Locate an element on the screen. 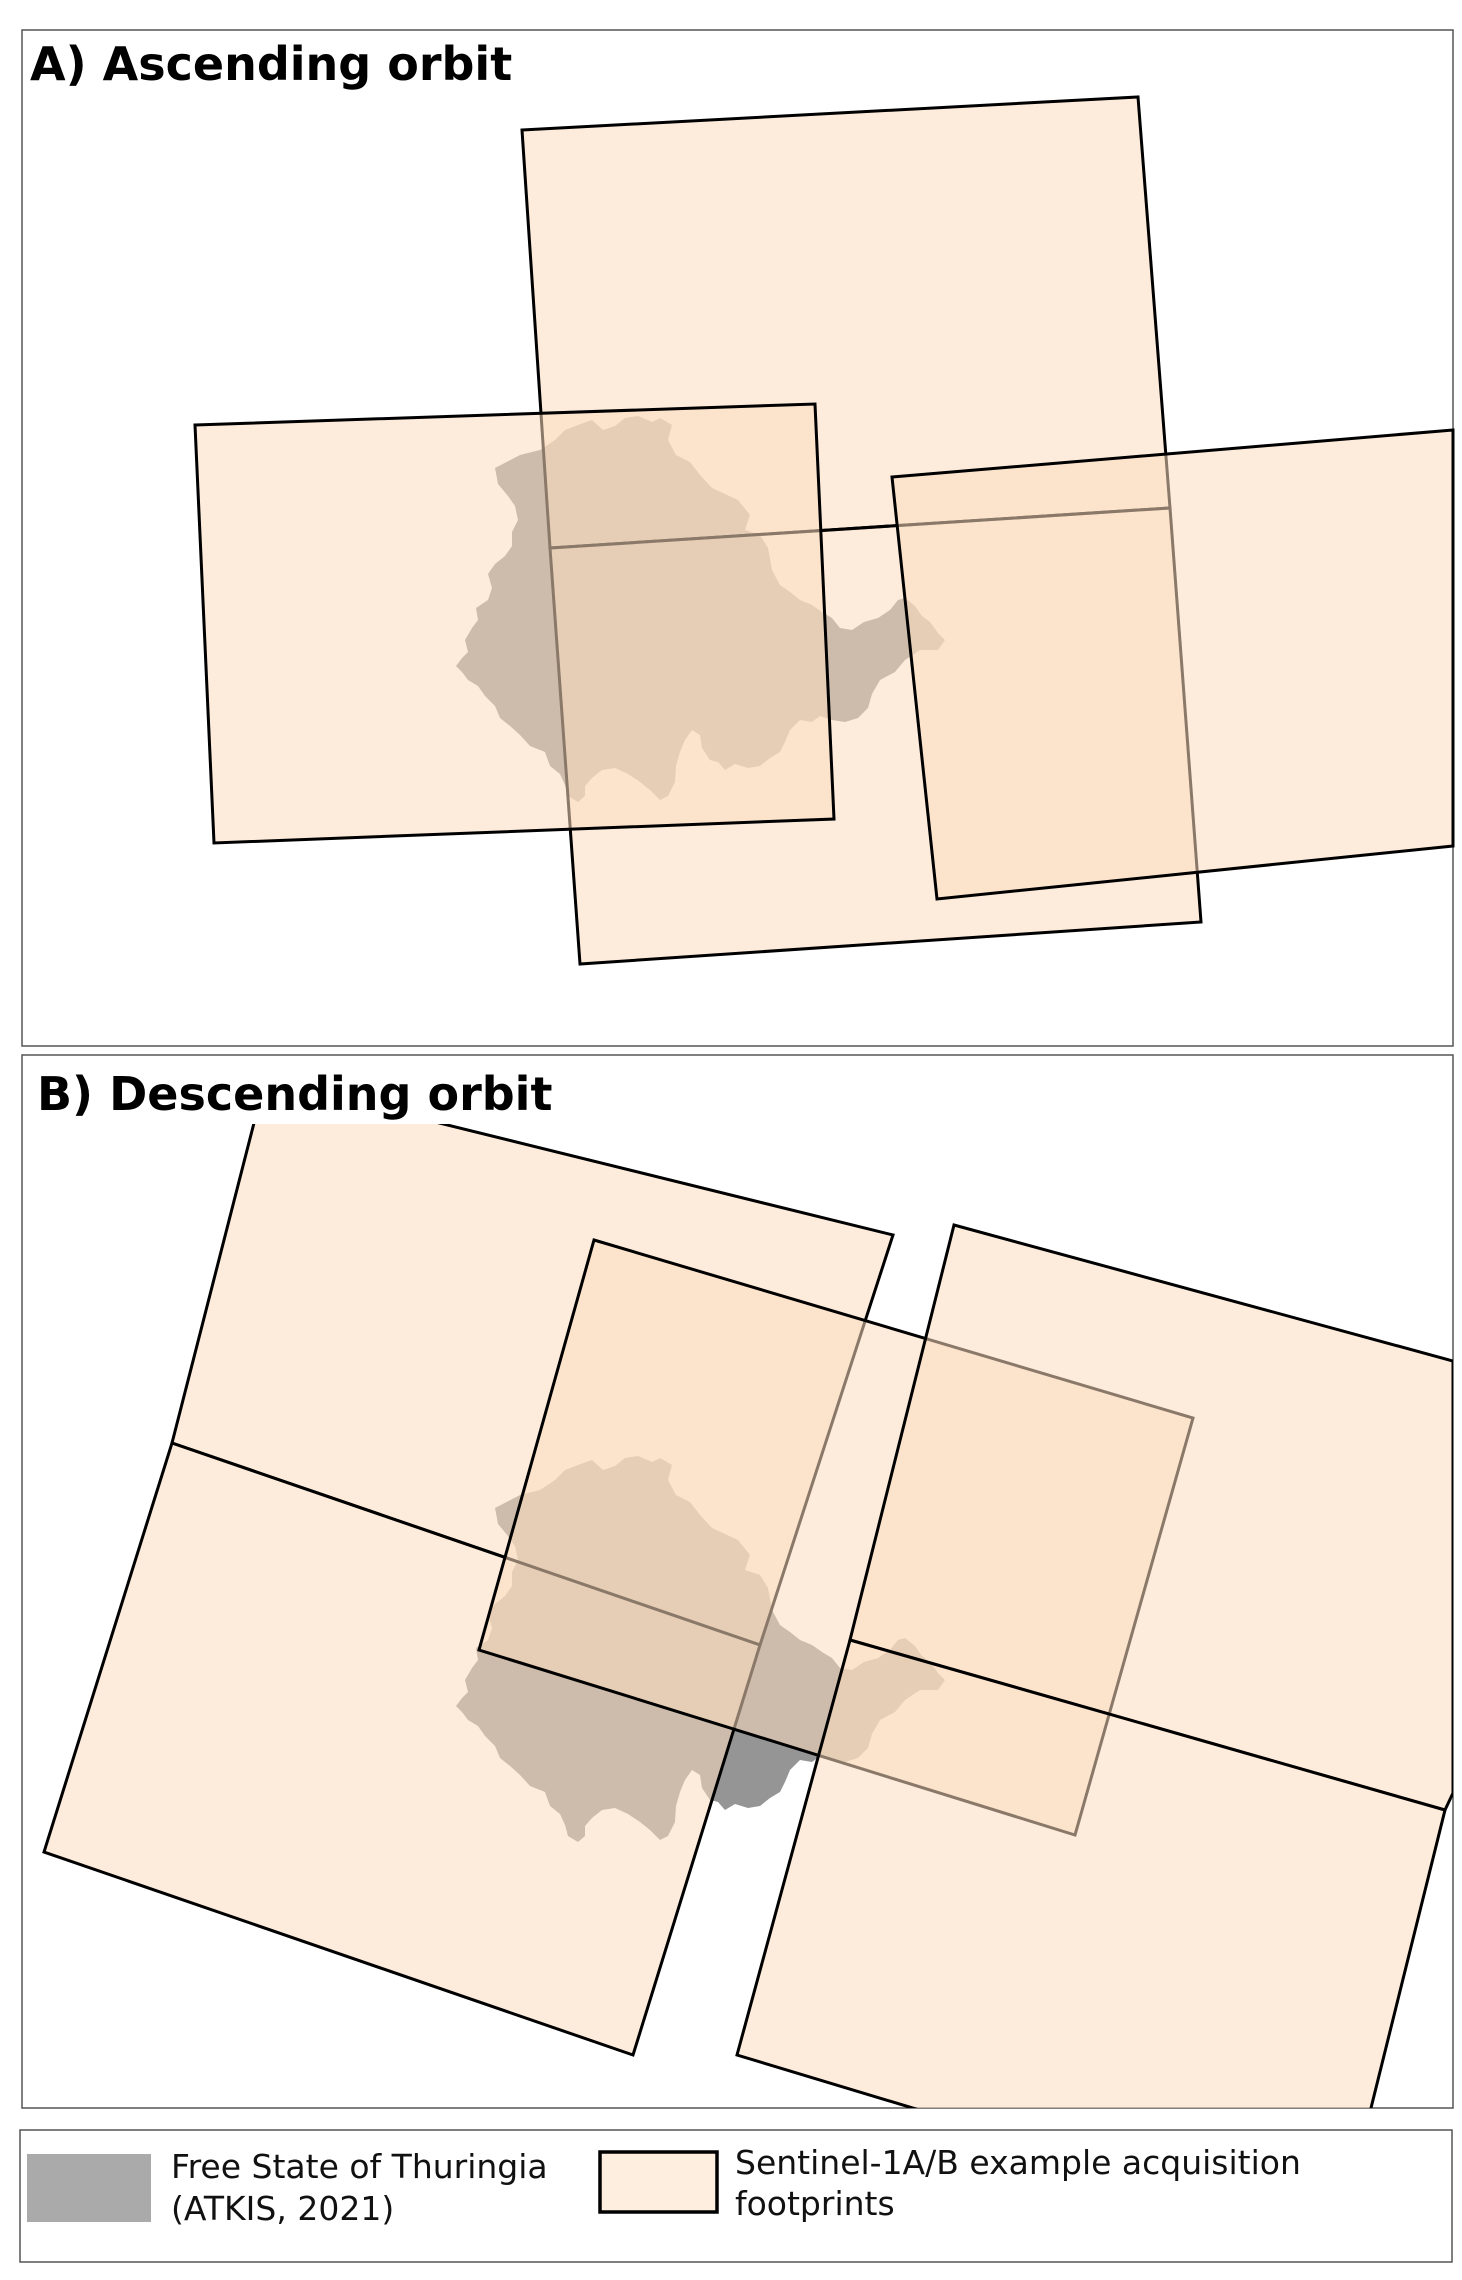 The width and height of the screenshot is (1462, 2280). legend-swatch-thuringia is located at coordinates (89, 2188).